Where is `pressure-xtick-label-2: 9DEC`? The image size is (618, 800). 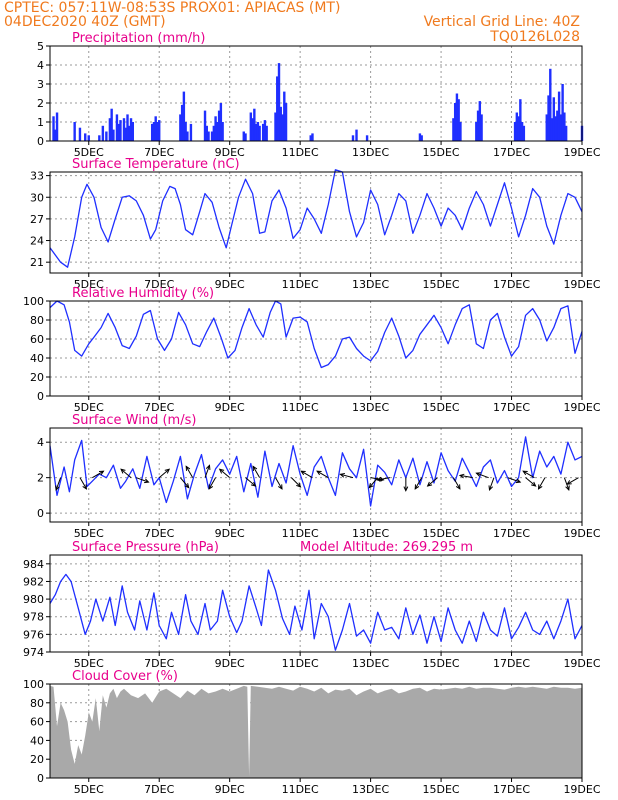 pressure-xtick-label-2: 9DEC is located at coordinates (230, 663).